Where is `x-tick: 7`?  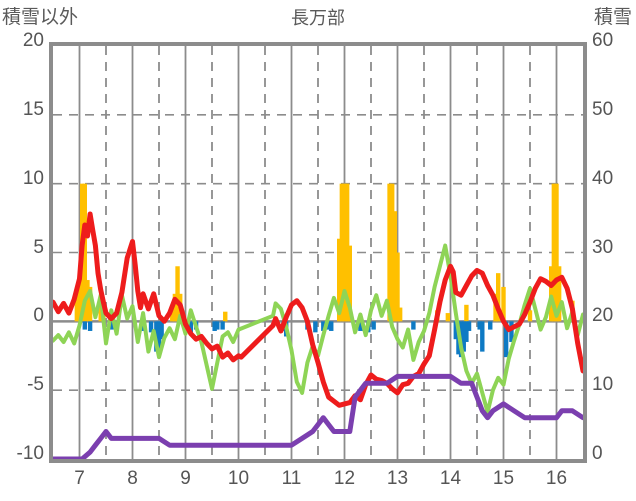
x-tick: 7 is located at coordinates (79, 478).